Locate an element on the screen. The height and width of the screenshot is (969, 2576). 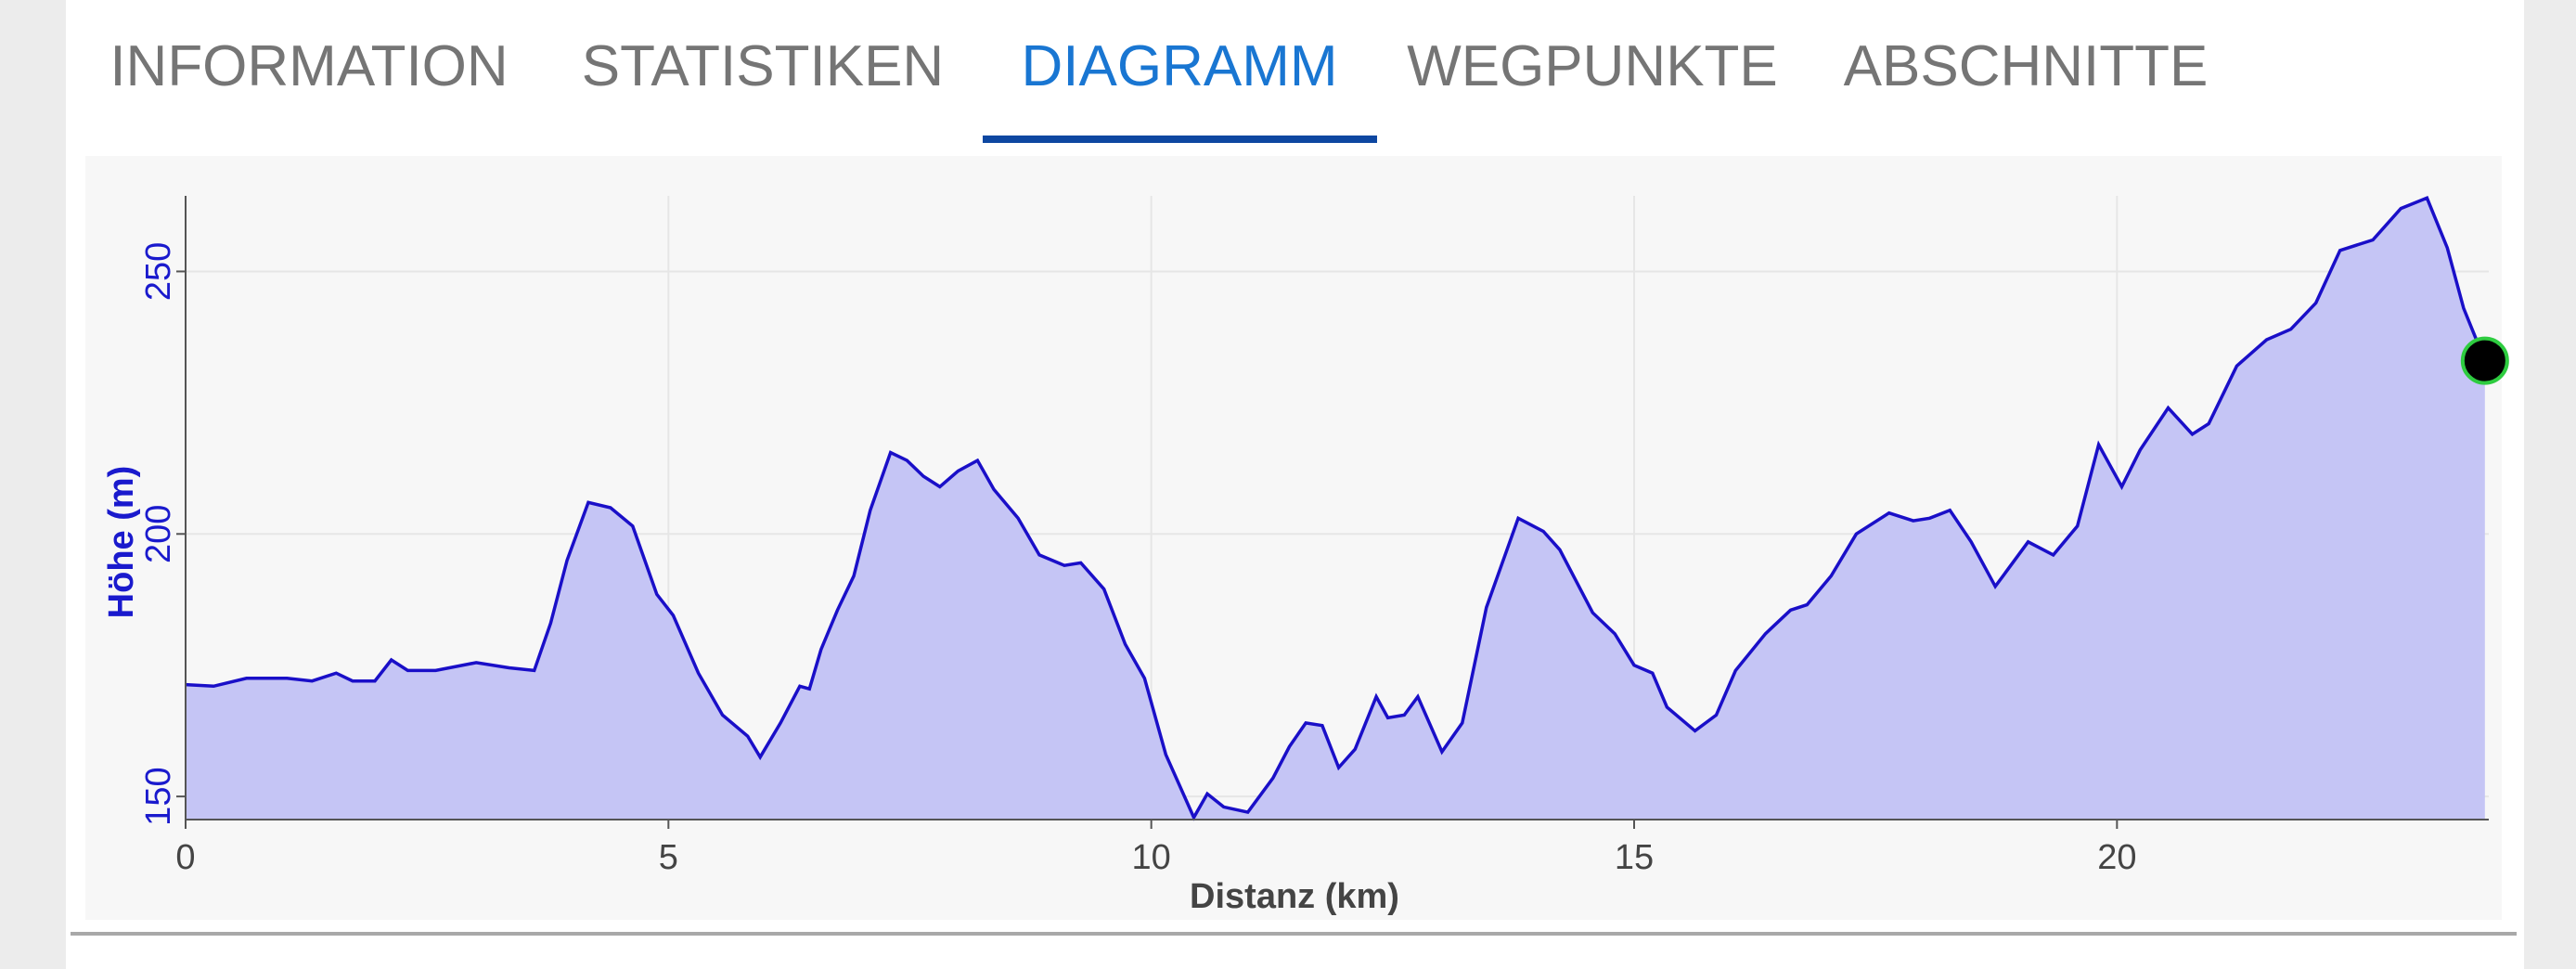
tab-indicator is located at coordinates (1180, 139).